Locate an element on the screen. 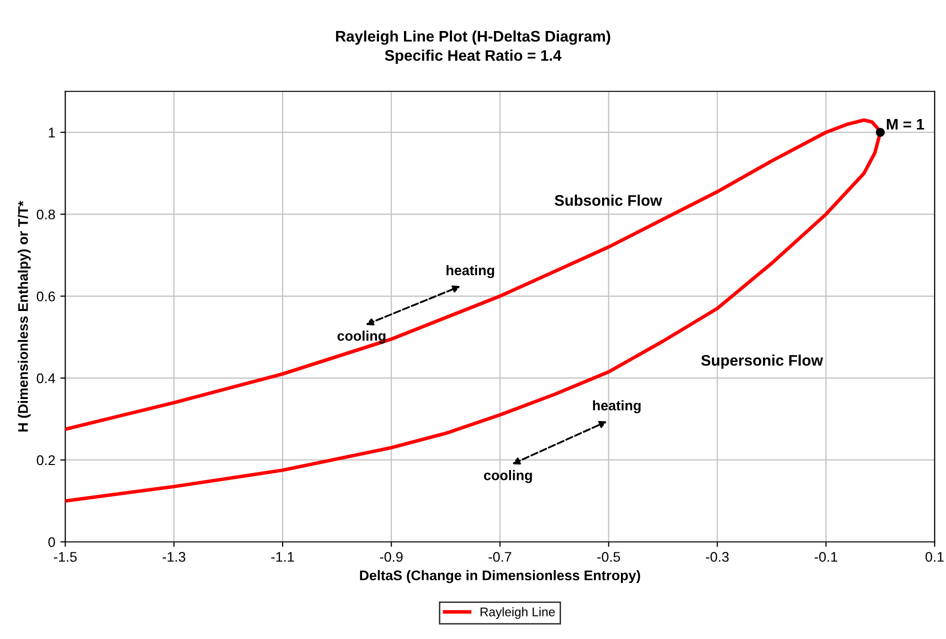 Image resolution: width=946 pixels, height=639 pixels. x-axis-title: DeltaS (Change in Dimensionless Entropy) is located at coordinates (500, 577).